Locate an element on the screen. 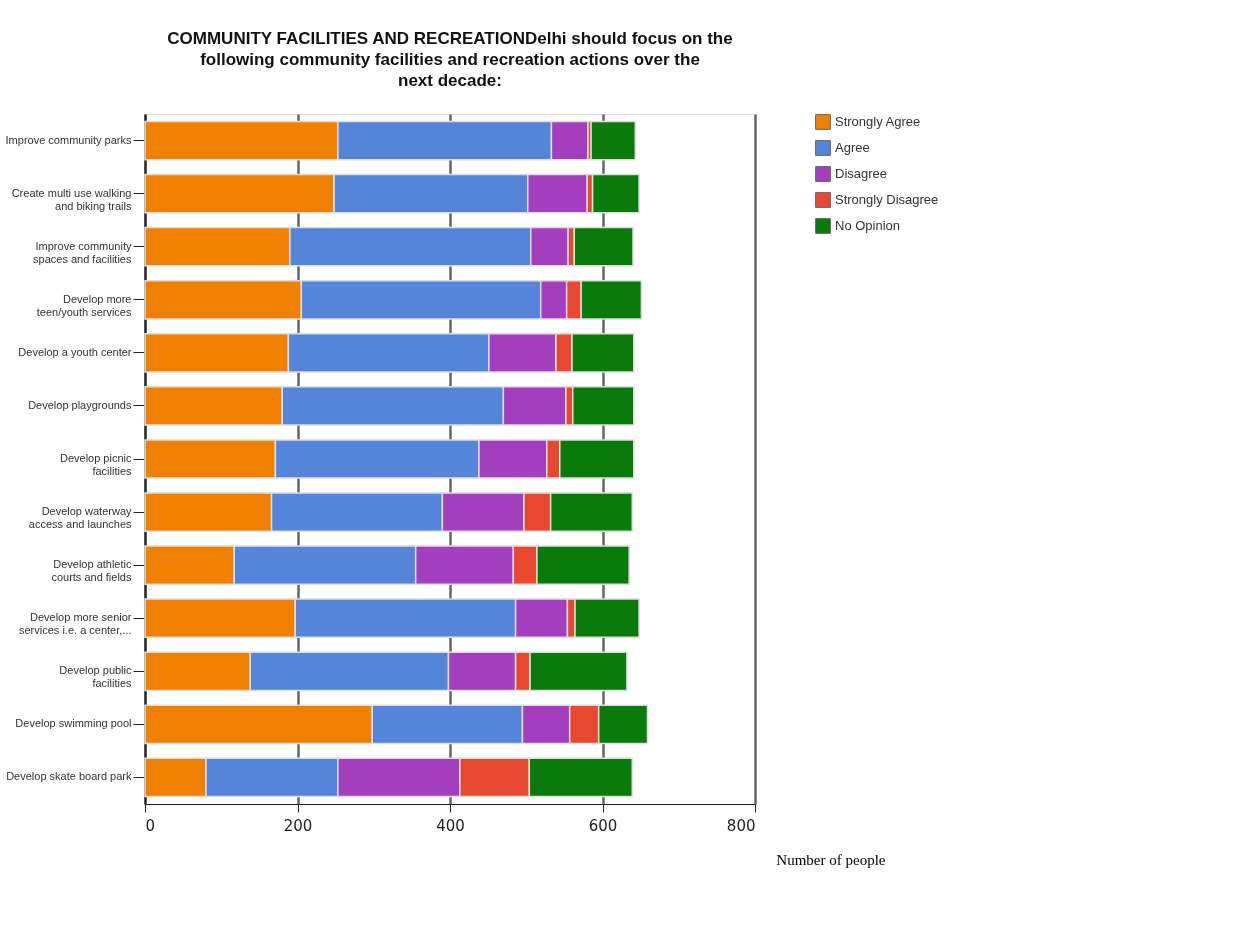 The height and width of the screenshot is (937, 1246). x-tick-label: 600 is located at coordinates (603, 825).